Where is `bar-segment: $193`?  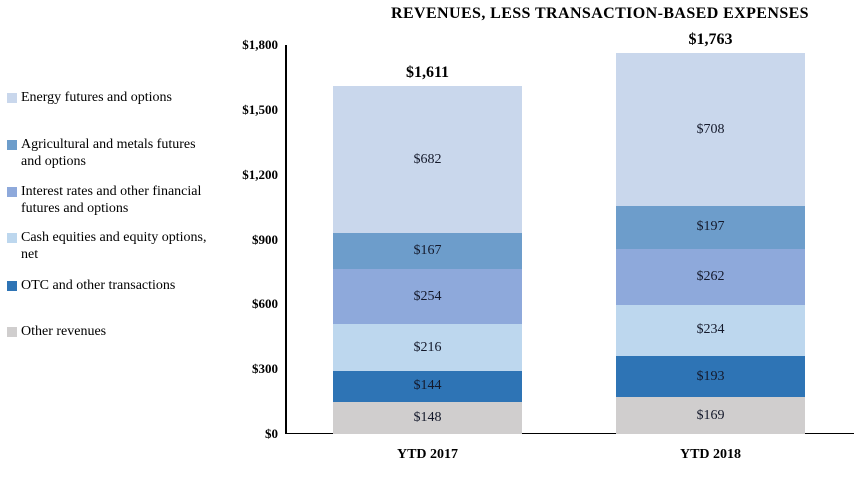 bar-segment: $193 is located at coordinates (710, 376).